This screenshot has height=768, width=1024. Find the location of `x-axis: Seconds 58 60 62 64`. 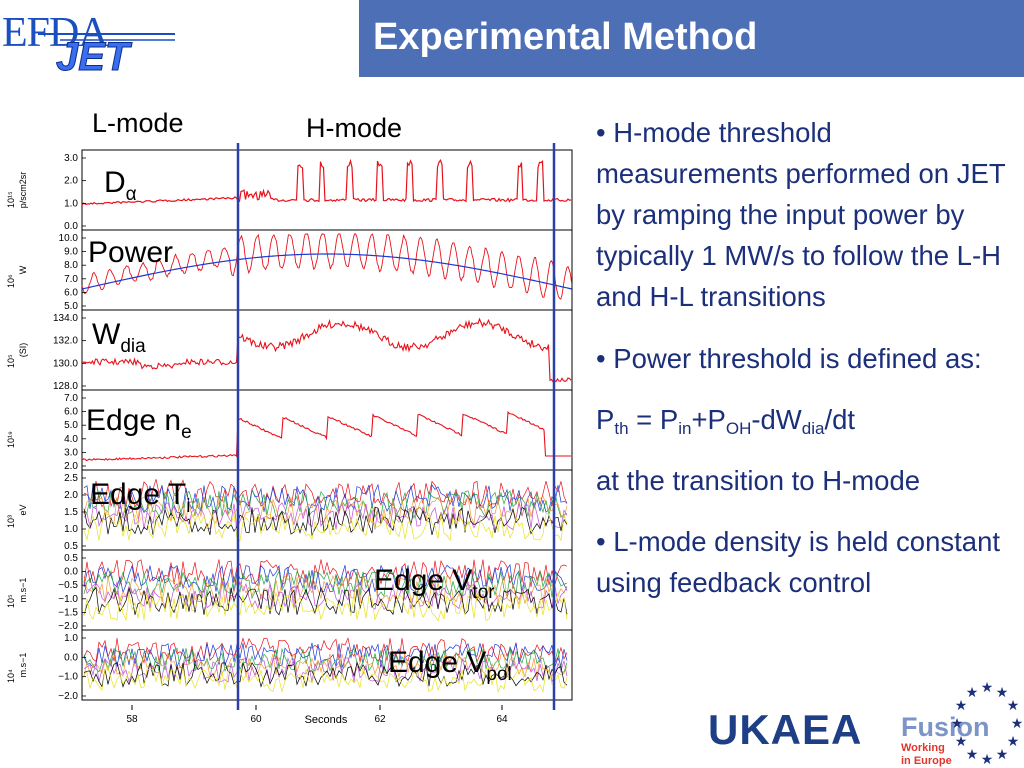

x-axis: Seconds 58 60 62 64 is located at coordinates (317, 715).